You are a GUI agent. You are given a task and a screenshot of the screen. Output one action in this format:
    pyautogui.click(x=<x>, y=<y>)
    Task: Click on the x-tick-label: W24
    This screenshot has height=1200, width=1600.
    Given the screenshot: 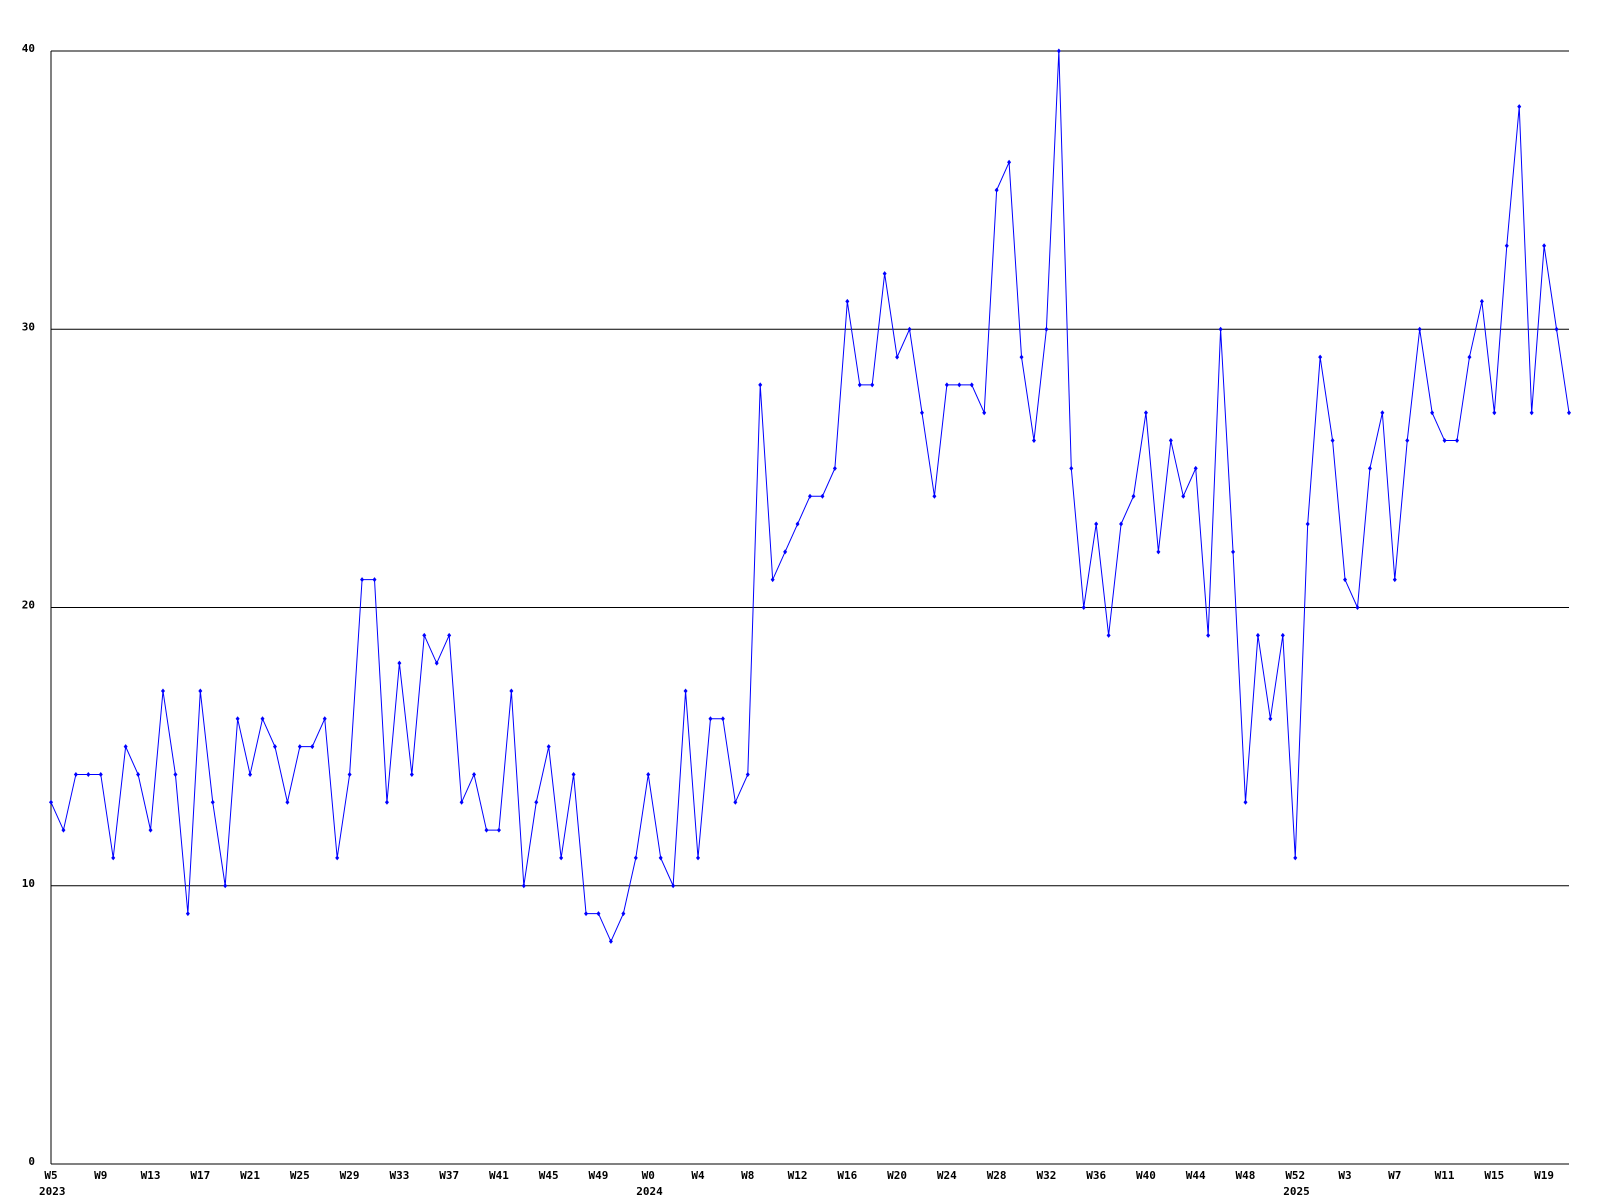 What is the action you would take?
    pyautogui.click(x=947, y=1175)
    